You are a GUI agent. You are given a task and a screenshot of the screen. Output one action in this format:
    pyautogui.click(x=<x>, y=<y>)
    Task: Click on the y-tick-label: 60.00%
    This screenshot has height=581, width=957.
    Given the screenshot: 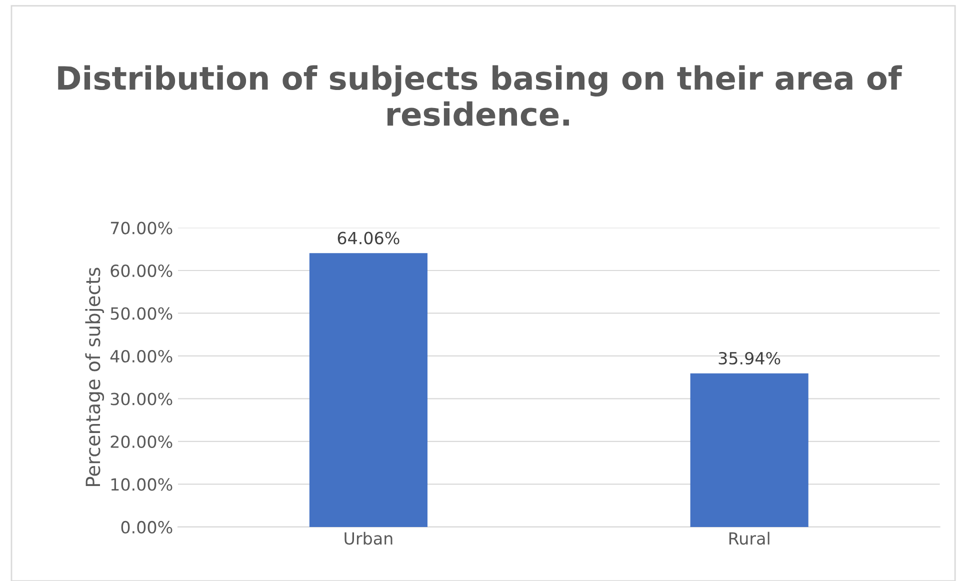 What is the action you would take?
    pyautogui.click(x=141, y=271)
    